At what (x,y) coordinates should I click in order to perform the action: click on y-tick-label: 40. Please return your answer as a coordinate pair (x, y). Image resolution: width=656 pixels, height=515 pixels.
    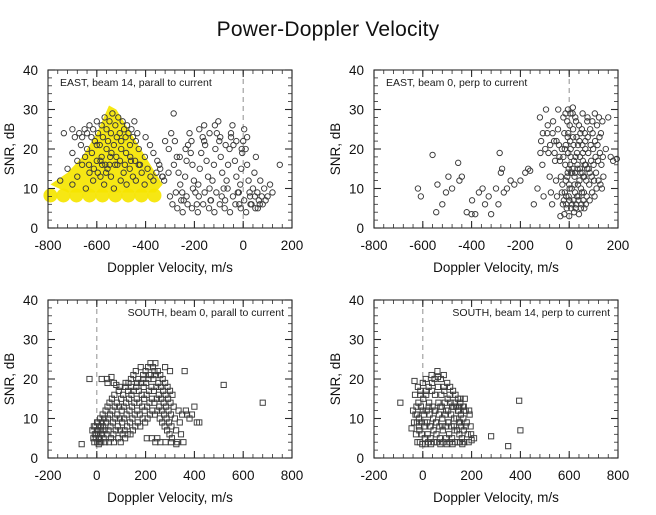
    Looking at the image, I should click on (356, 70).